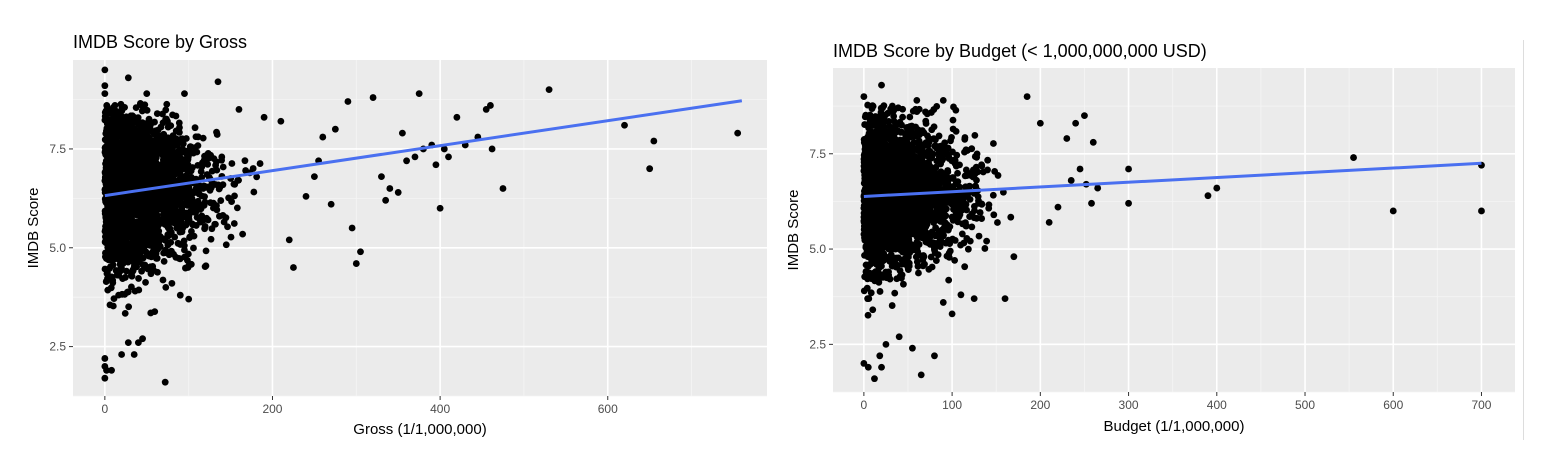 The width and height of the screenshot is (1544, 475). Describe the element at coordinates (57, 248) in the screenshot. I see `y-tick-label: 5.0` at that location.